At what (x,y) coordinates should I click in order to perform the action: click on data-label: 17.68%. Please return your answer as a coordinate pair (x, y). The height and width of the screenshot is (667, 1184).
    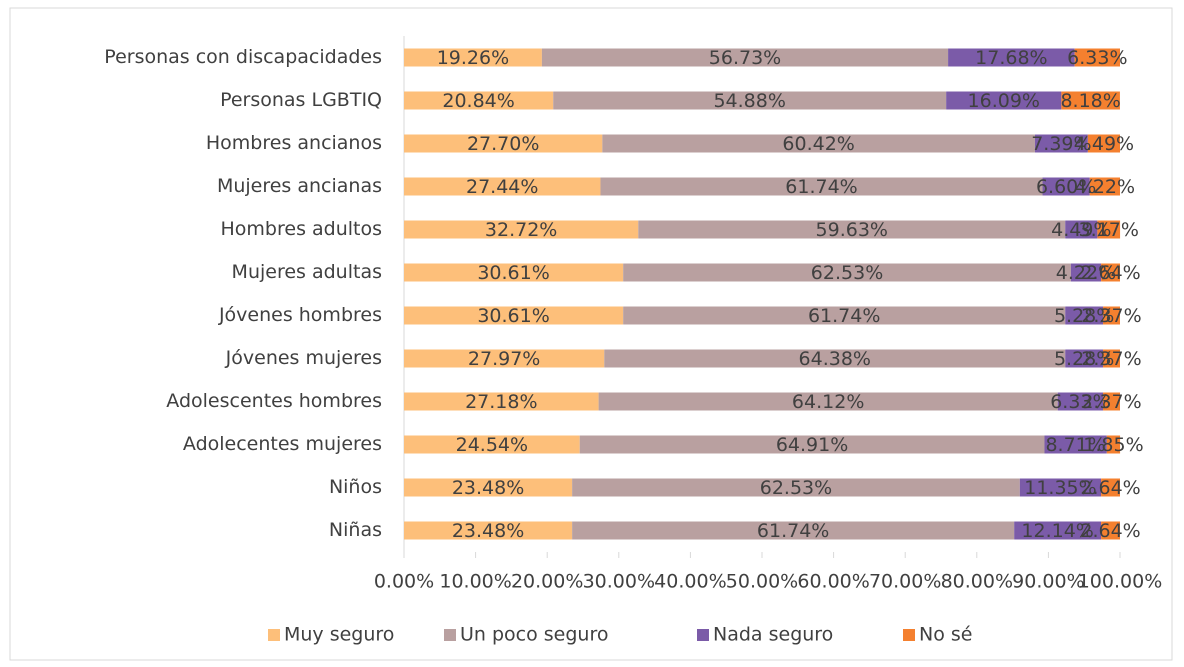
    Looking at the image, I should click on (1011, 58).